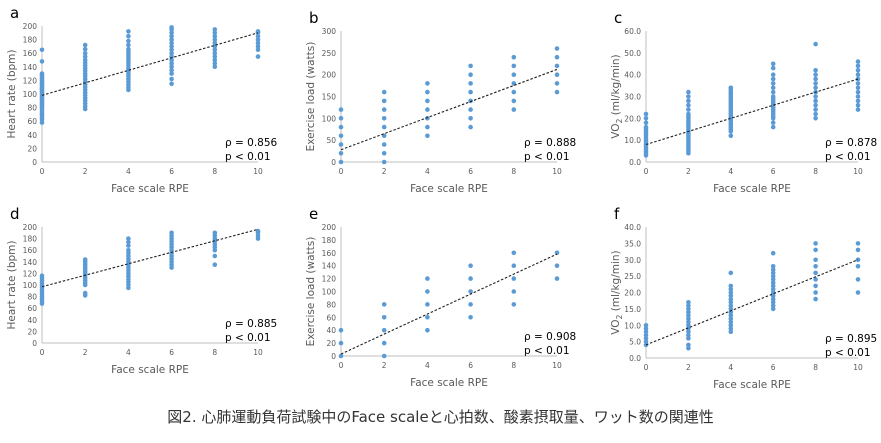  I want to click on p-value-label: p < 0.01, so click(848, 353).